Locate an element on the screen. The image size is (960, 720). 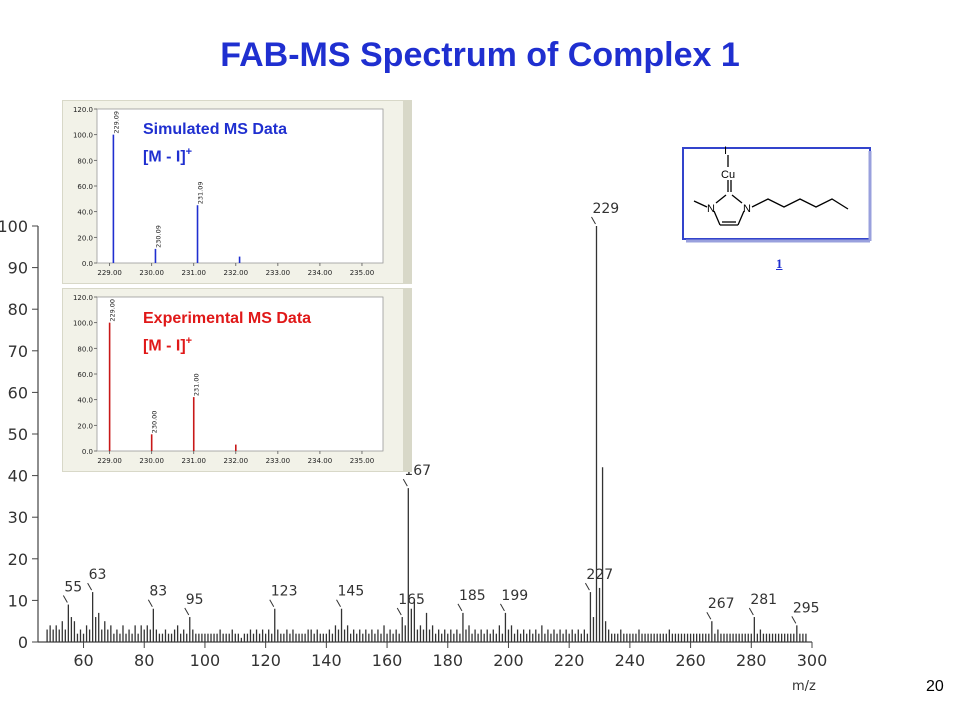
main-peak-label: 55 is located at coordinates (73, 588).